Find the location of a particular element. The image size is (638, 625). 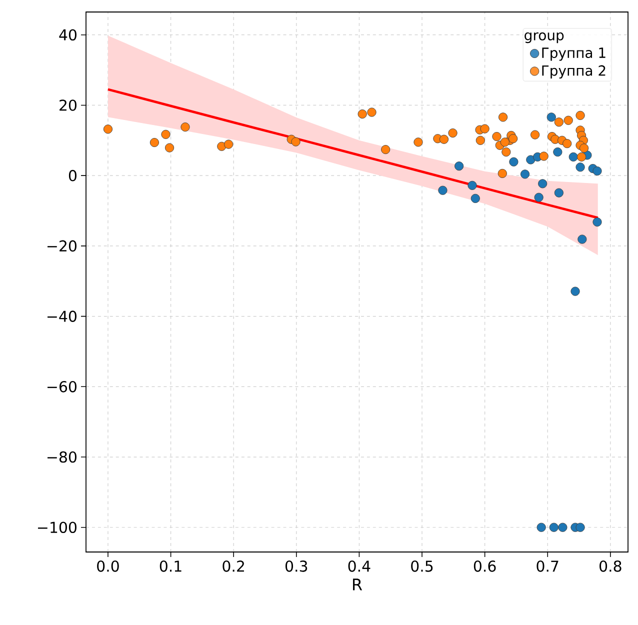

legend-label: Группа 1 is located at coordinates (574, 54).